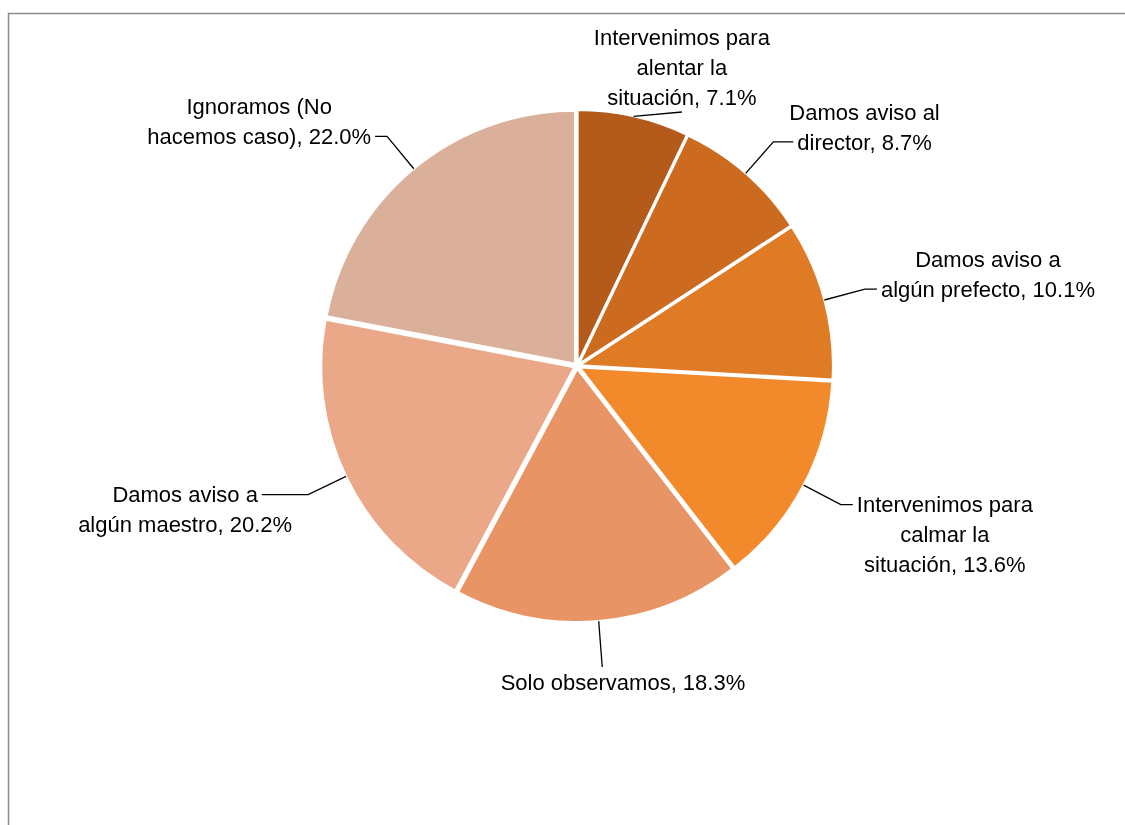 The width and height of the screenshot is (1125, 825). Describe the element at coordinates (682, 67) in the screenshot. I see `slice-label: Intervenimos para alentar la situación, 7.1%` at that location.